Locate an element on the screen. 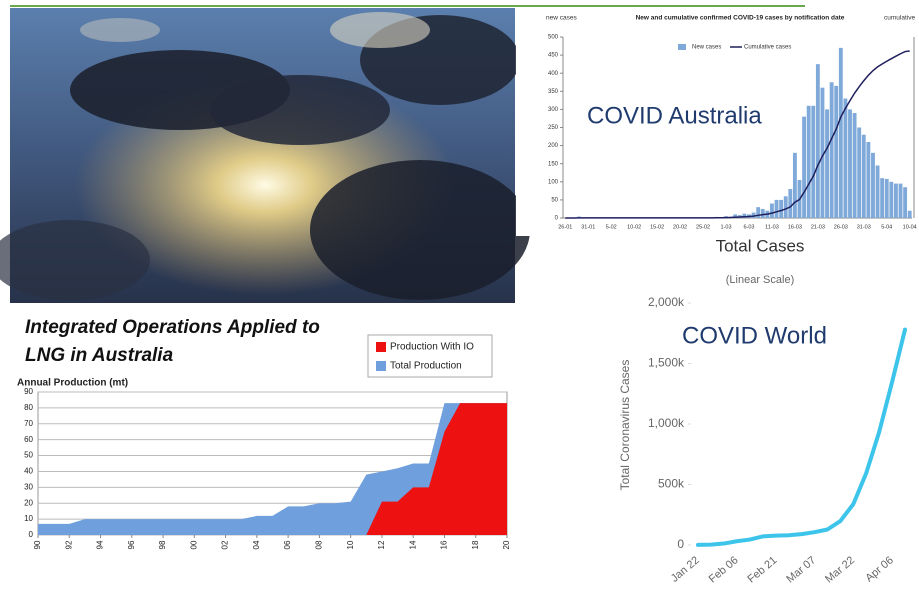  x-tick-label: 98 is located at coordinates (162, 544).